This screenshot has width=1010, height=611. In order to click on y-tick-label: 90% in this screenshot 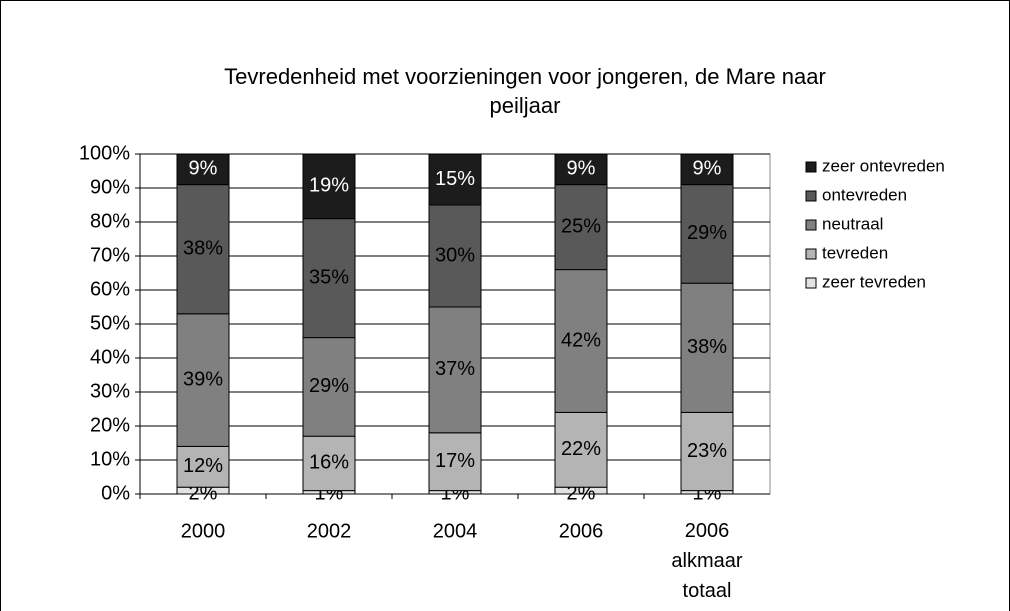, I will do `click(110, 187)`.